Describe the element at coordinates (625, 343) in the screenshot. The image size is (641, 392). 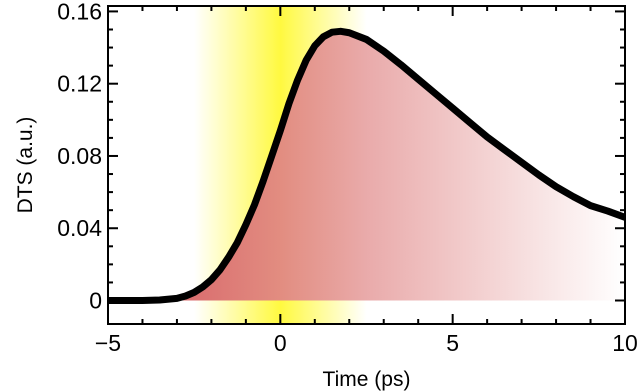
I see `x-tick-label: 10` at that location.